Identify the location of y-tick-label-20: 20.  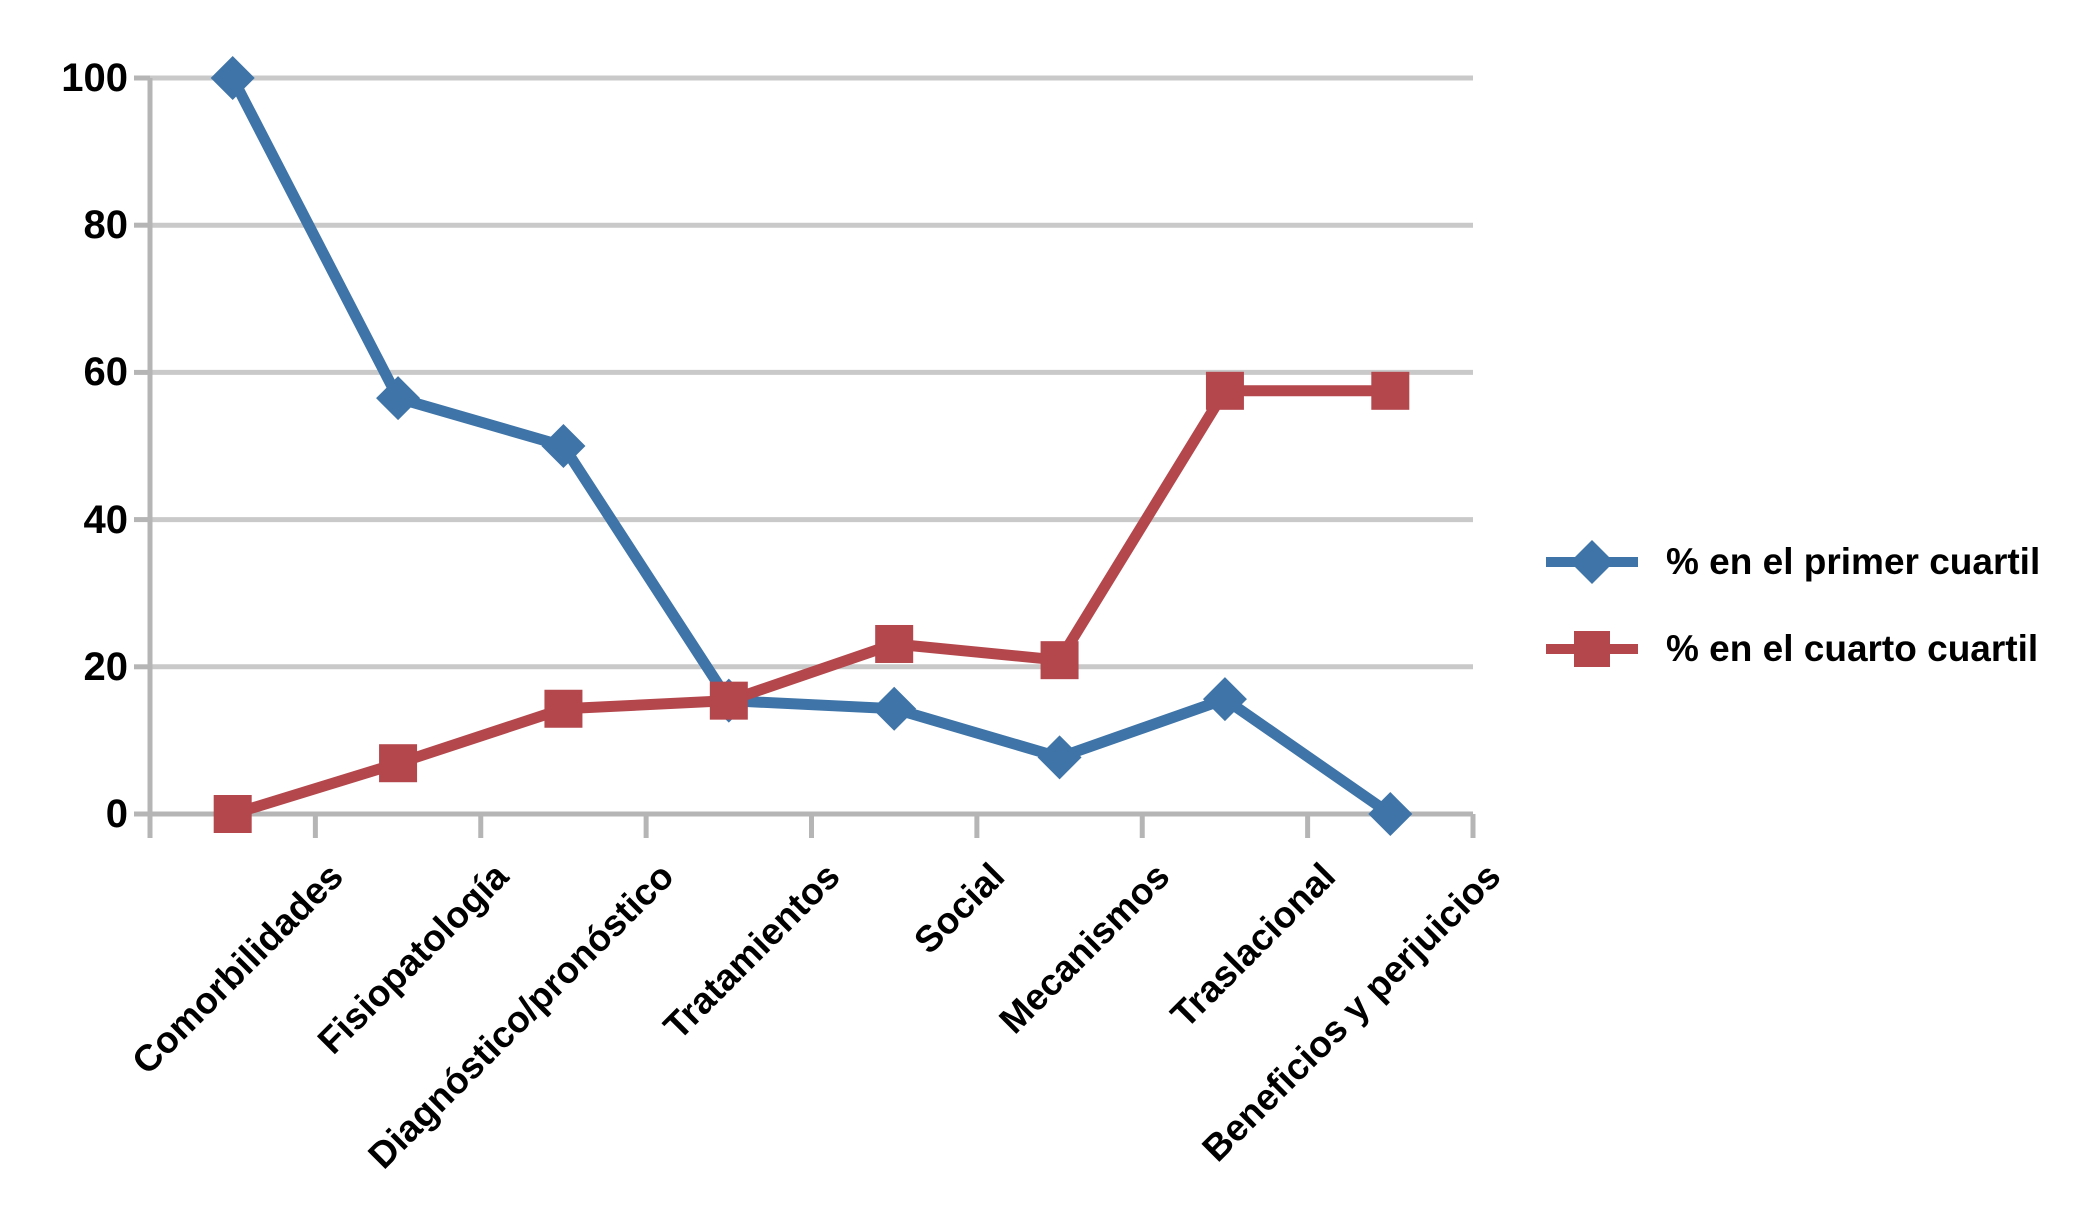
(106, 666).